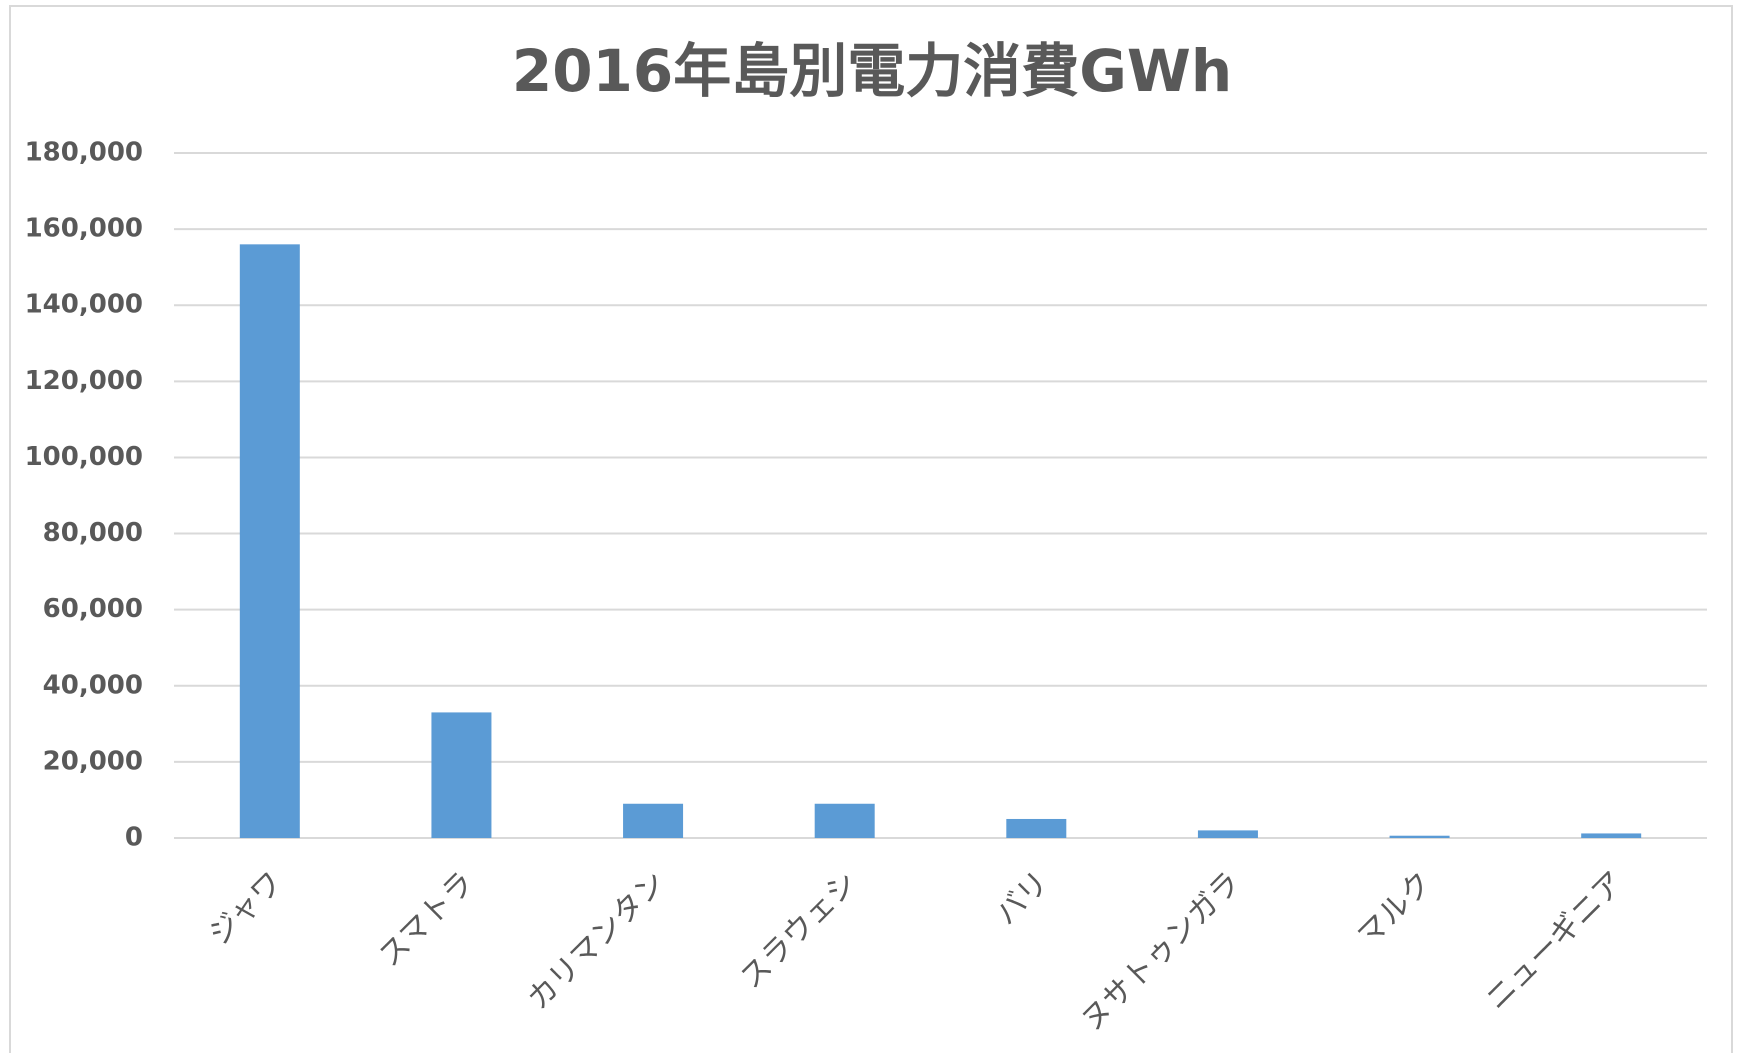 This screenshot has width=1741, height=1053. What do you see at coordinates (93, 685) in the screenshot?
I see `y-tick-label: 40,000` at bounding box center [93, 685].